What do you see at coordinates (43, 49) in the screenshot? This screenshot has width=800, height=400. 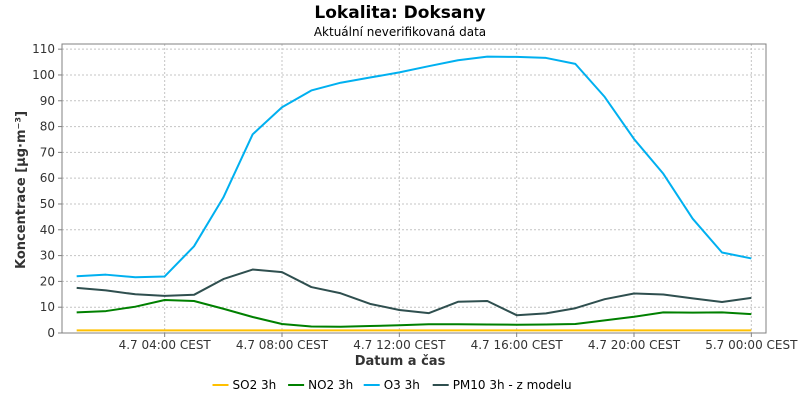 I see `y-tick-label: 110` at bounding box center [43, 49].